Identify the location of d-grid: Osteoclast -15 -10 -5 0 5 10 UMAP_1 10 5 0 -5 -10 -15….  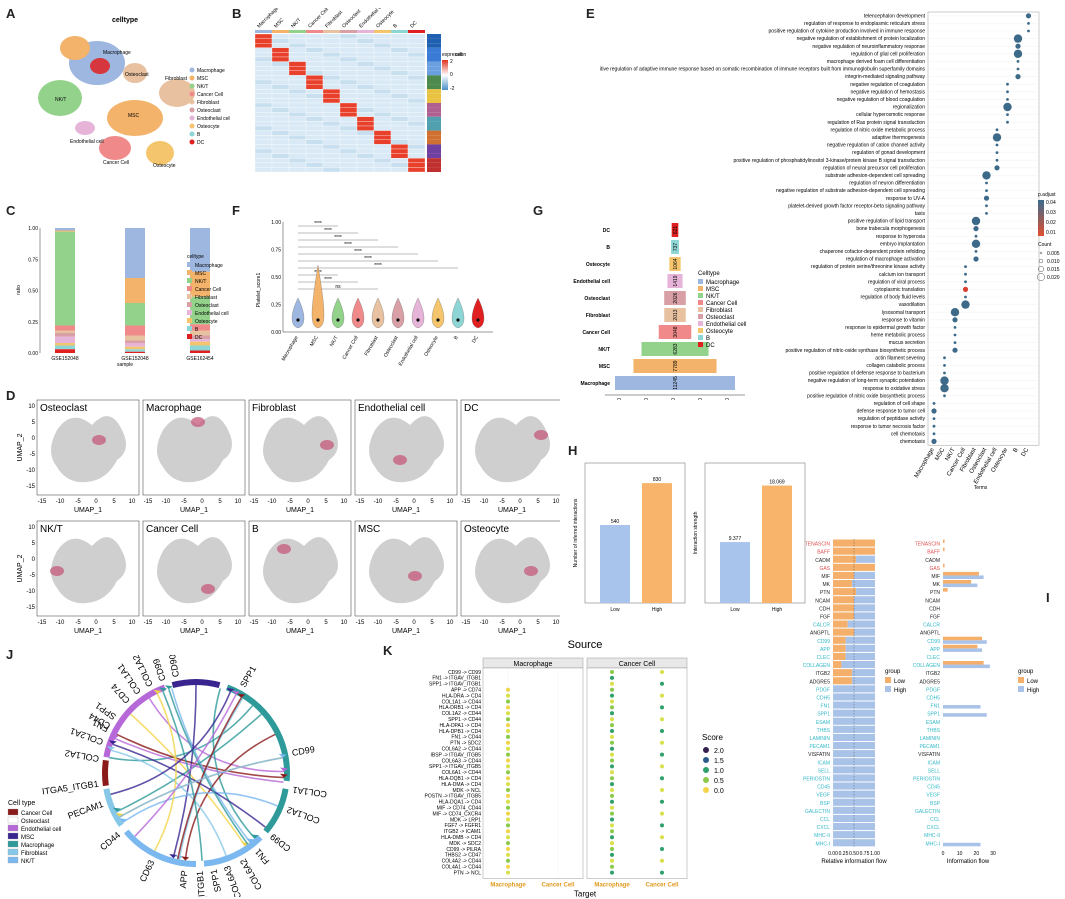
(288, 517).